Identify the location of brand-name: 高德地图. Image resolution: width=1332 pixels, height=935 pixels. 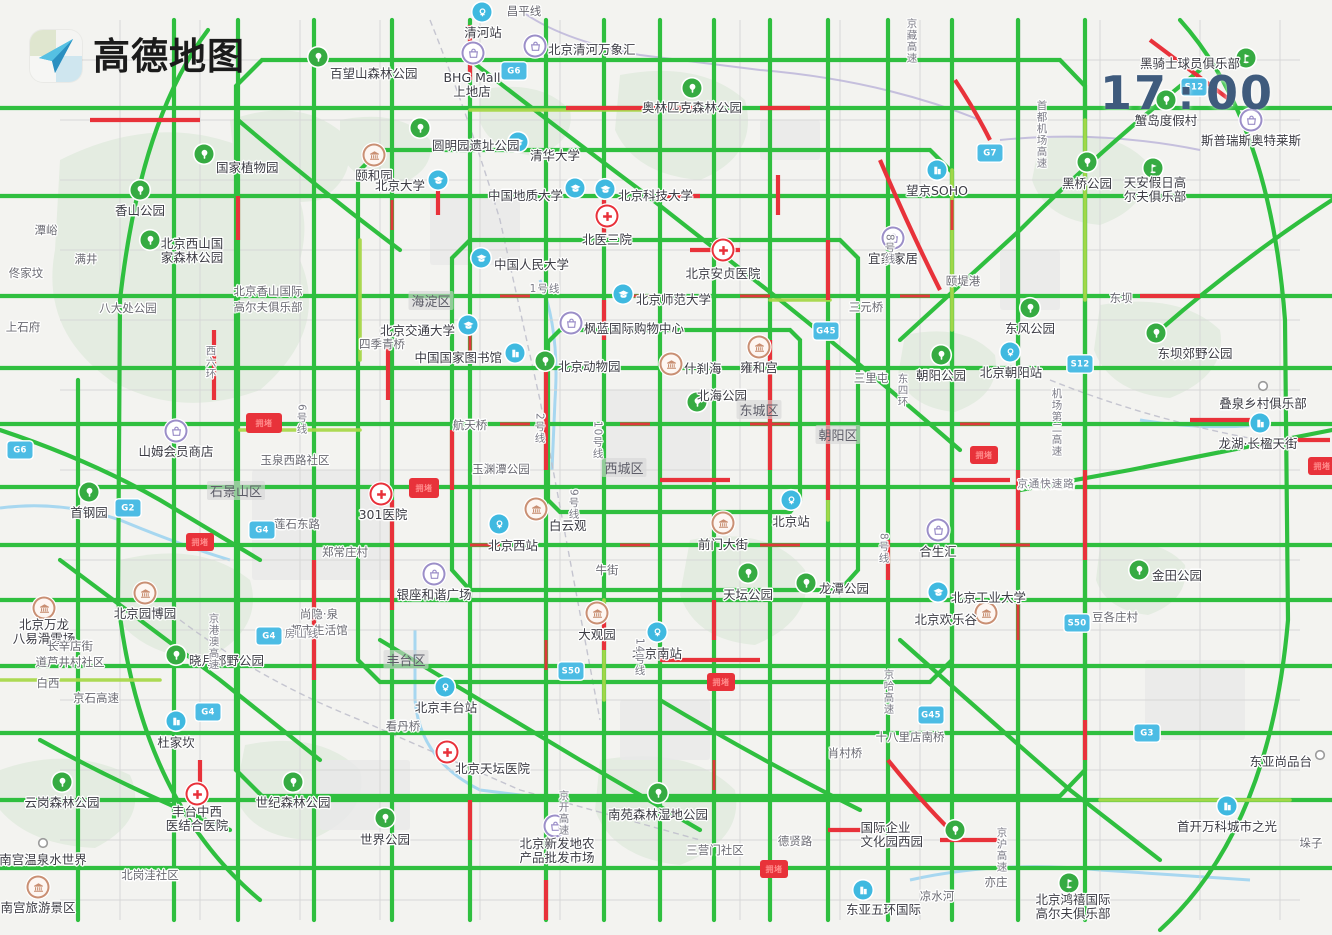
(169, 56).